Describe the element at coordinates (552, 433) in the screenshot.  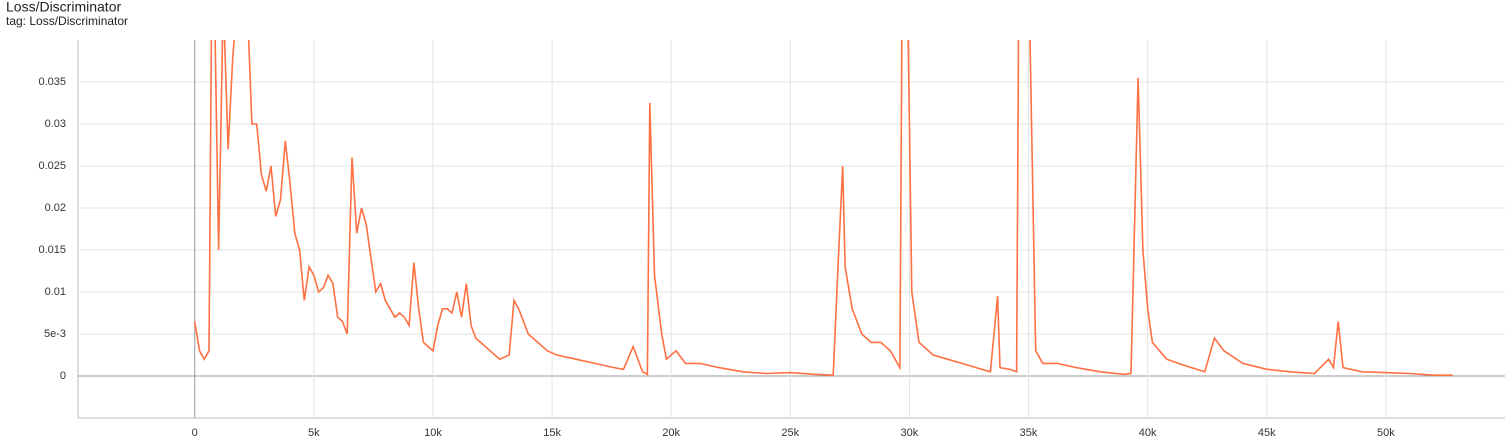
I see `x-tick-label: 15k` at that location.